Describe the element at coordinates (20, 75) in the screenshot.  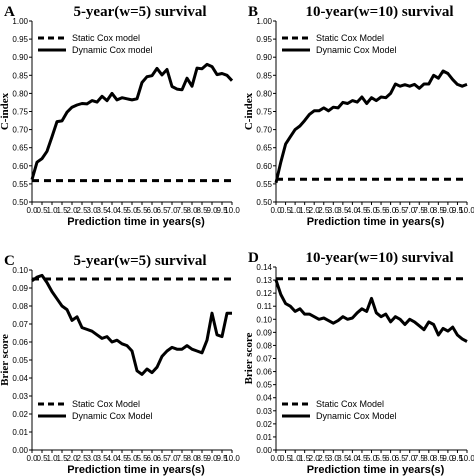
I see `y-tick-label: 0.85` at that location.